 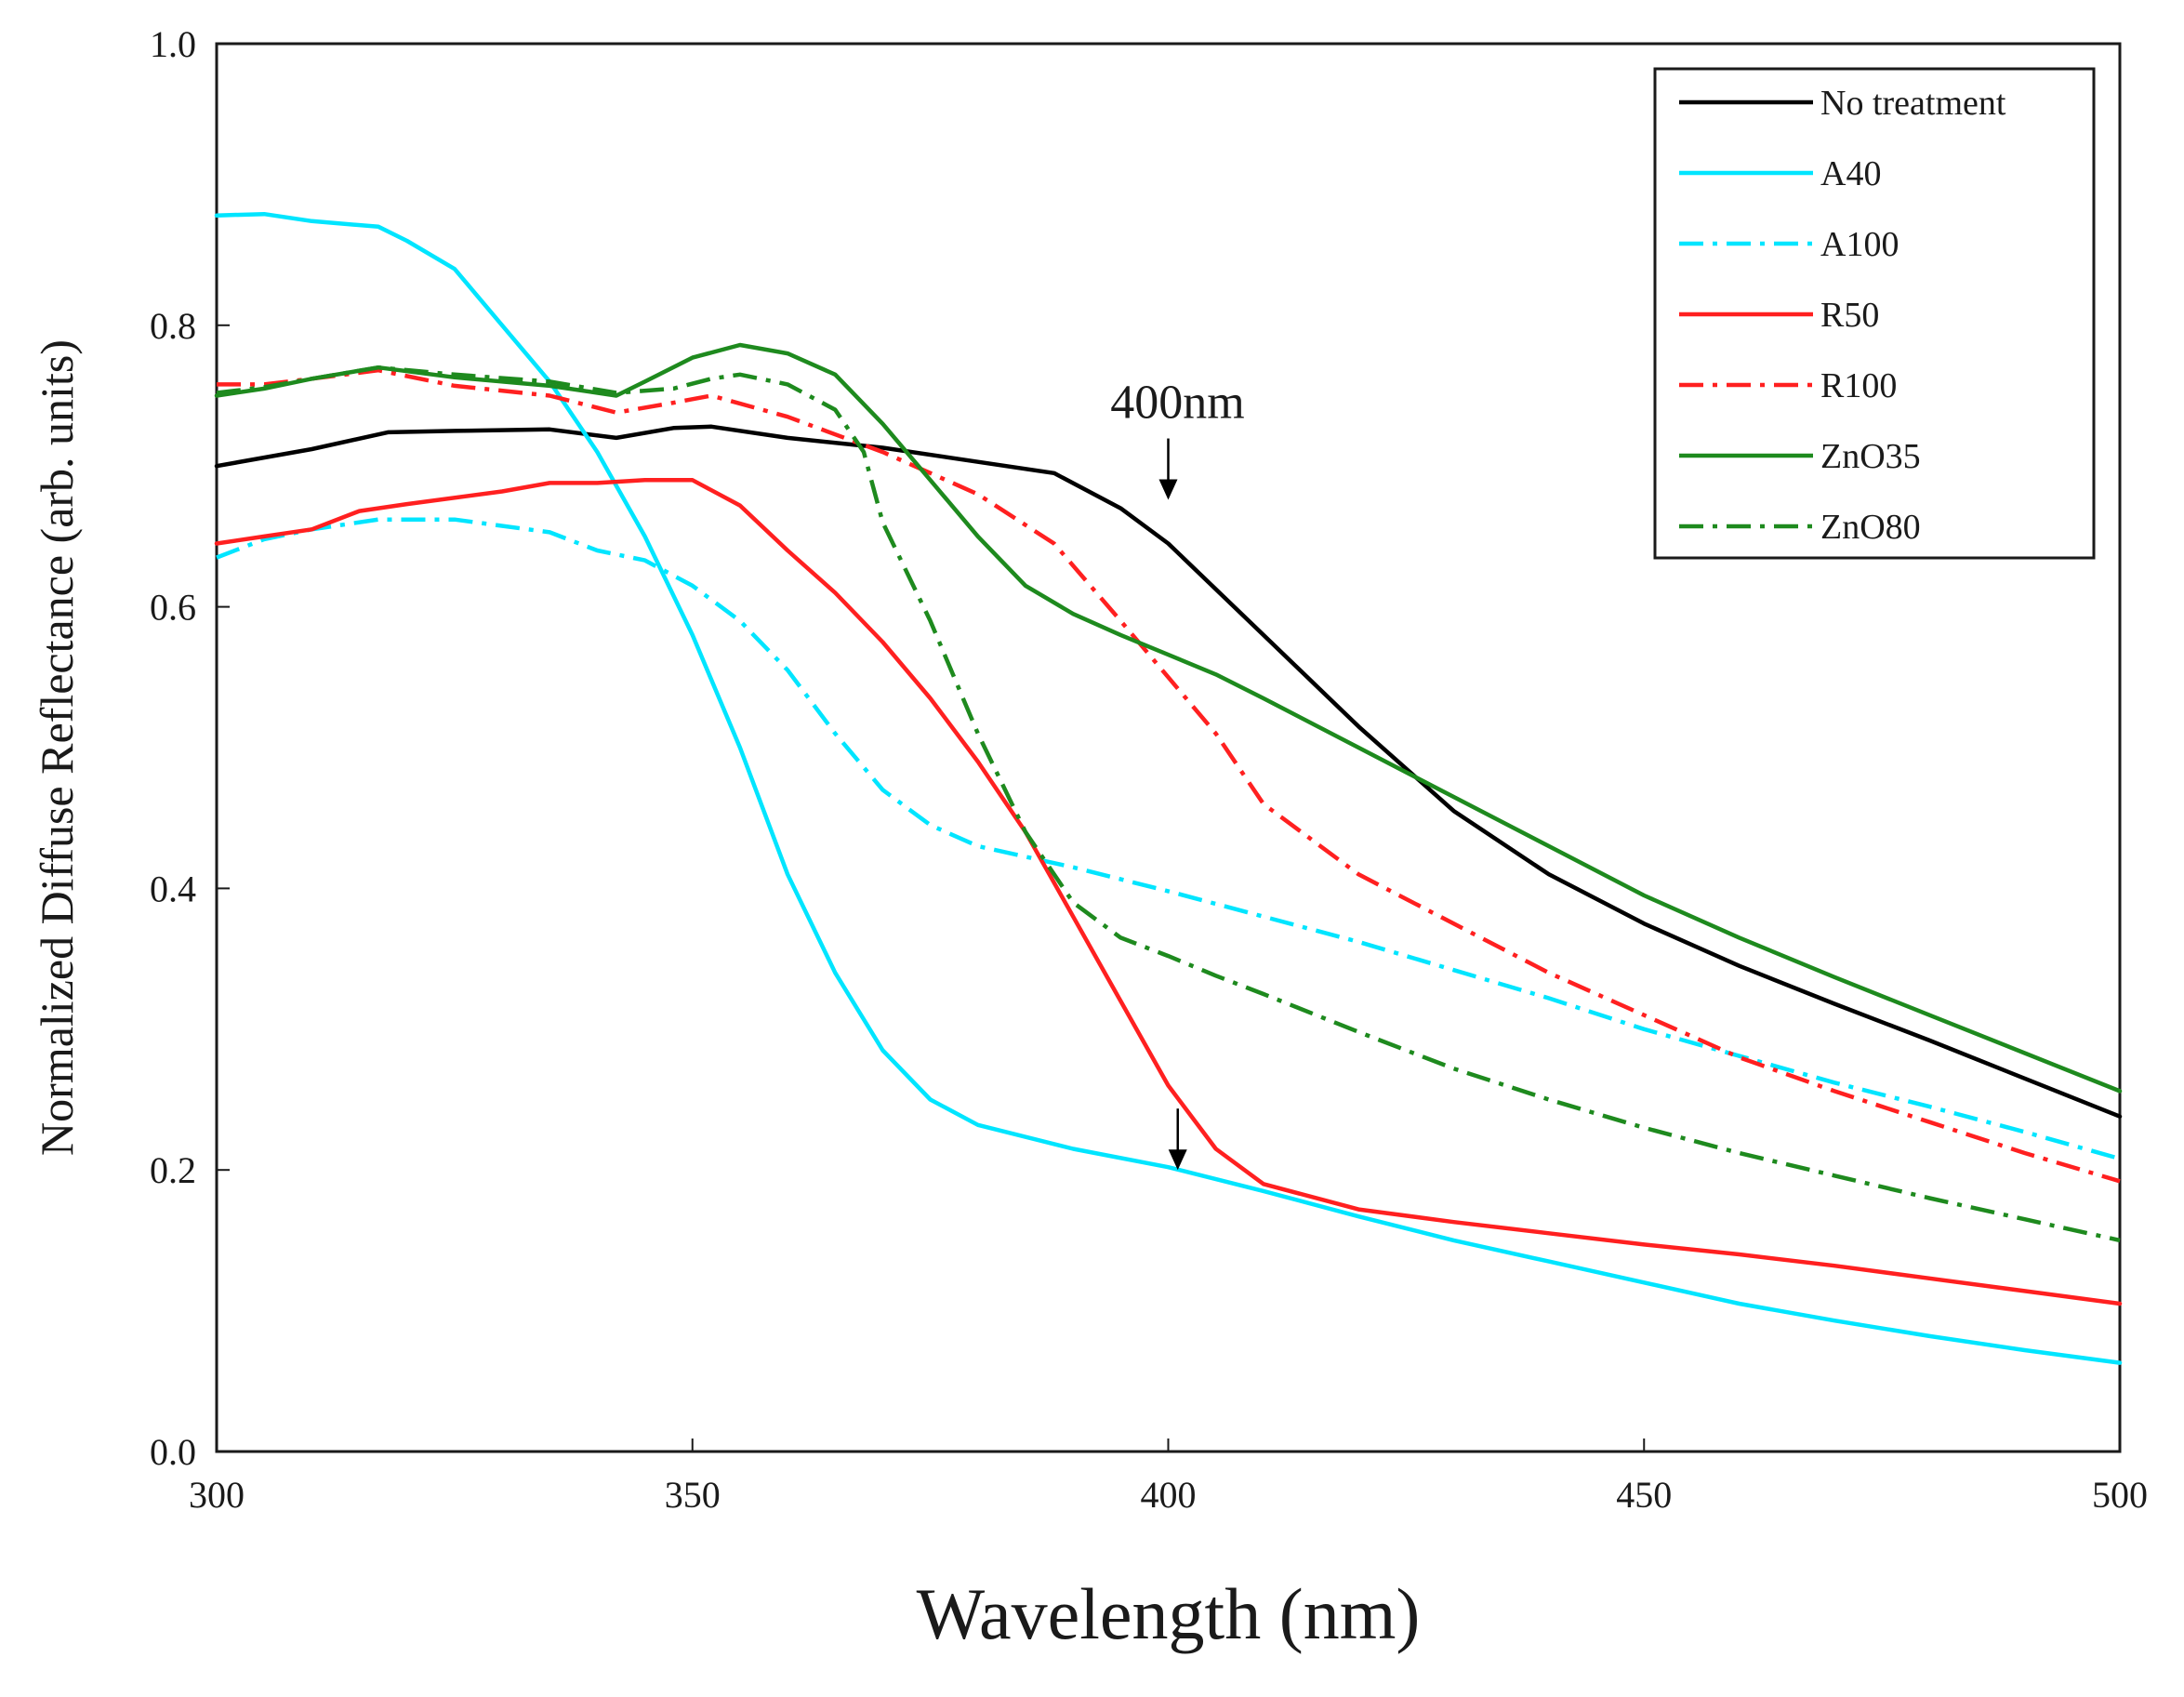 I want to click on legend-label: ZnO35, so click(x=1870, y=456).